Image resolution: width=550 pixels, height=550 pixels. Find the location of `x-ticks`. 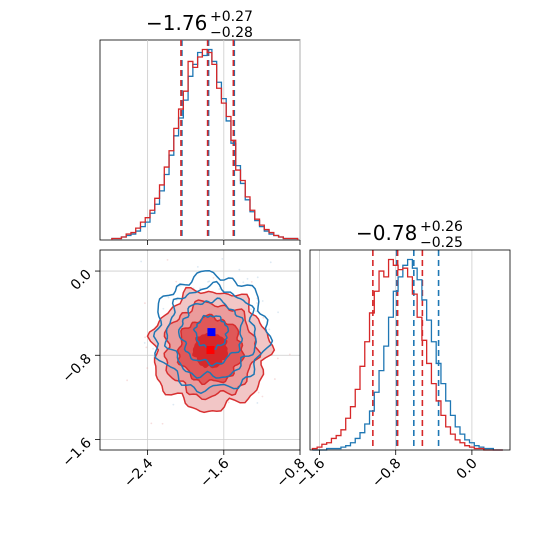

x-ticks is located at coordinates (224, 242).